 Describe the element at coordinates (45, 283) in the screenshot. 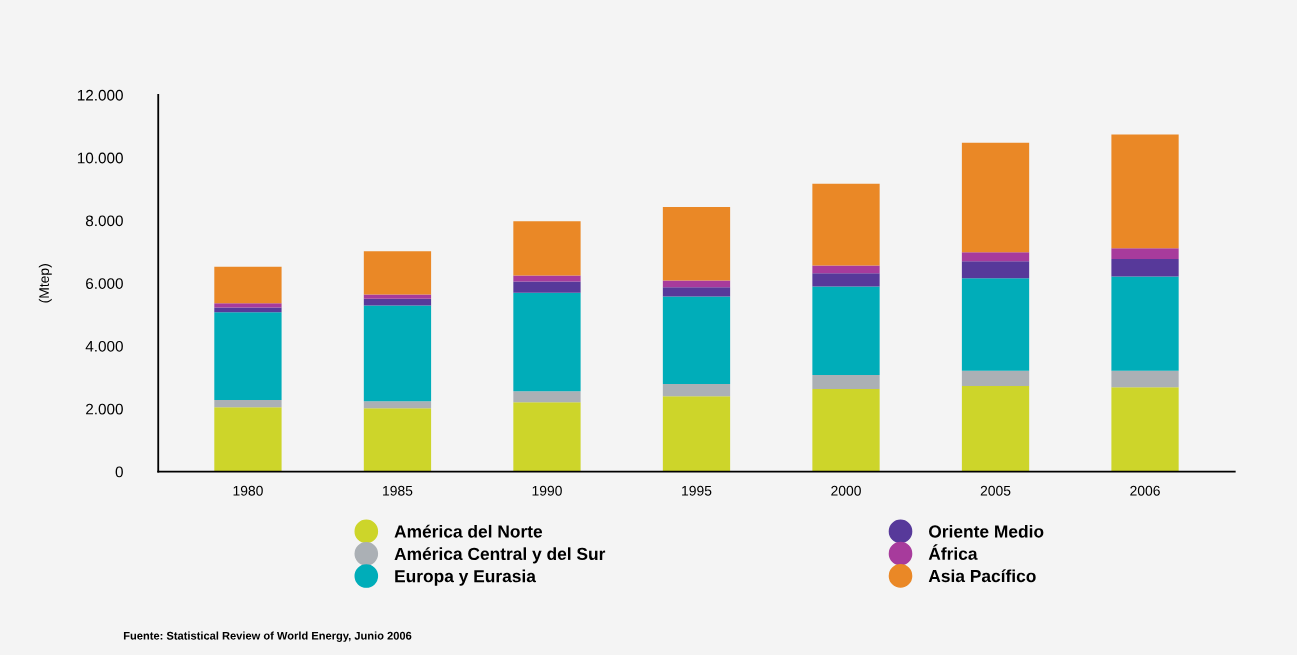

I see `y-axis-title: (Mtep)` at that location.